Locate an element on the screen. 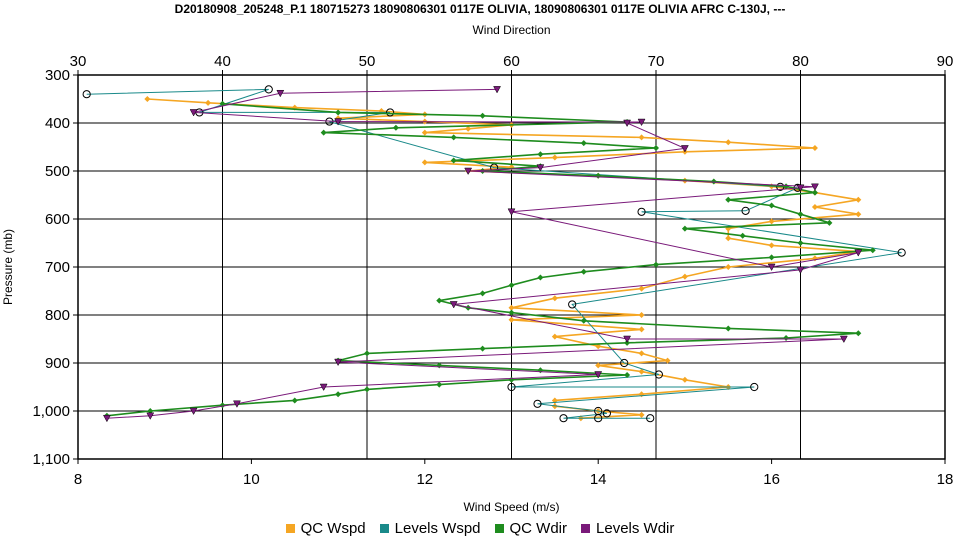  legend-item: Levels Wdir is located at coordinates (627, 528).